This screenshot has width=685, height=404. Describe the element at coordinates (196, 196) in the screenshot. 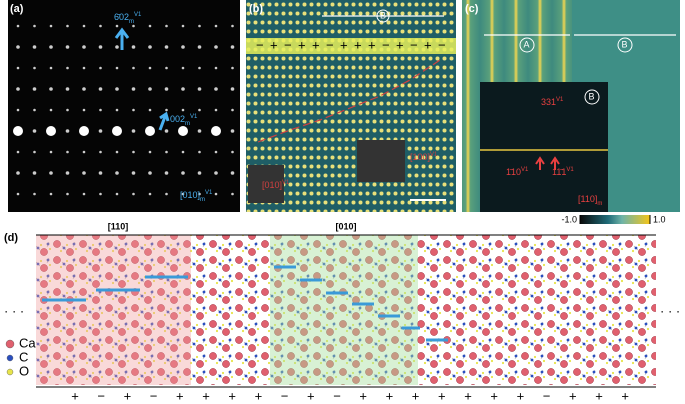

I see `zone-label: [010]mV1` at that location.